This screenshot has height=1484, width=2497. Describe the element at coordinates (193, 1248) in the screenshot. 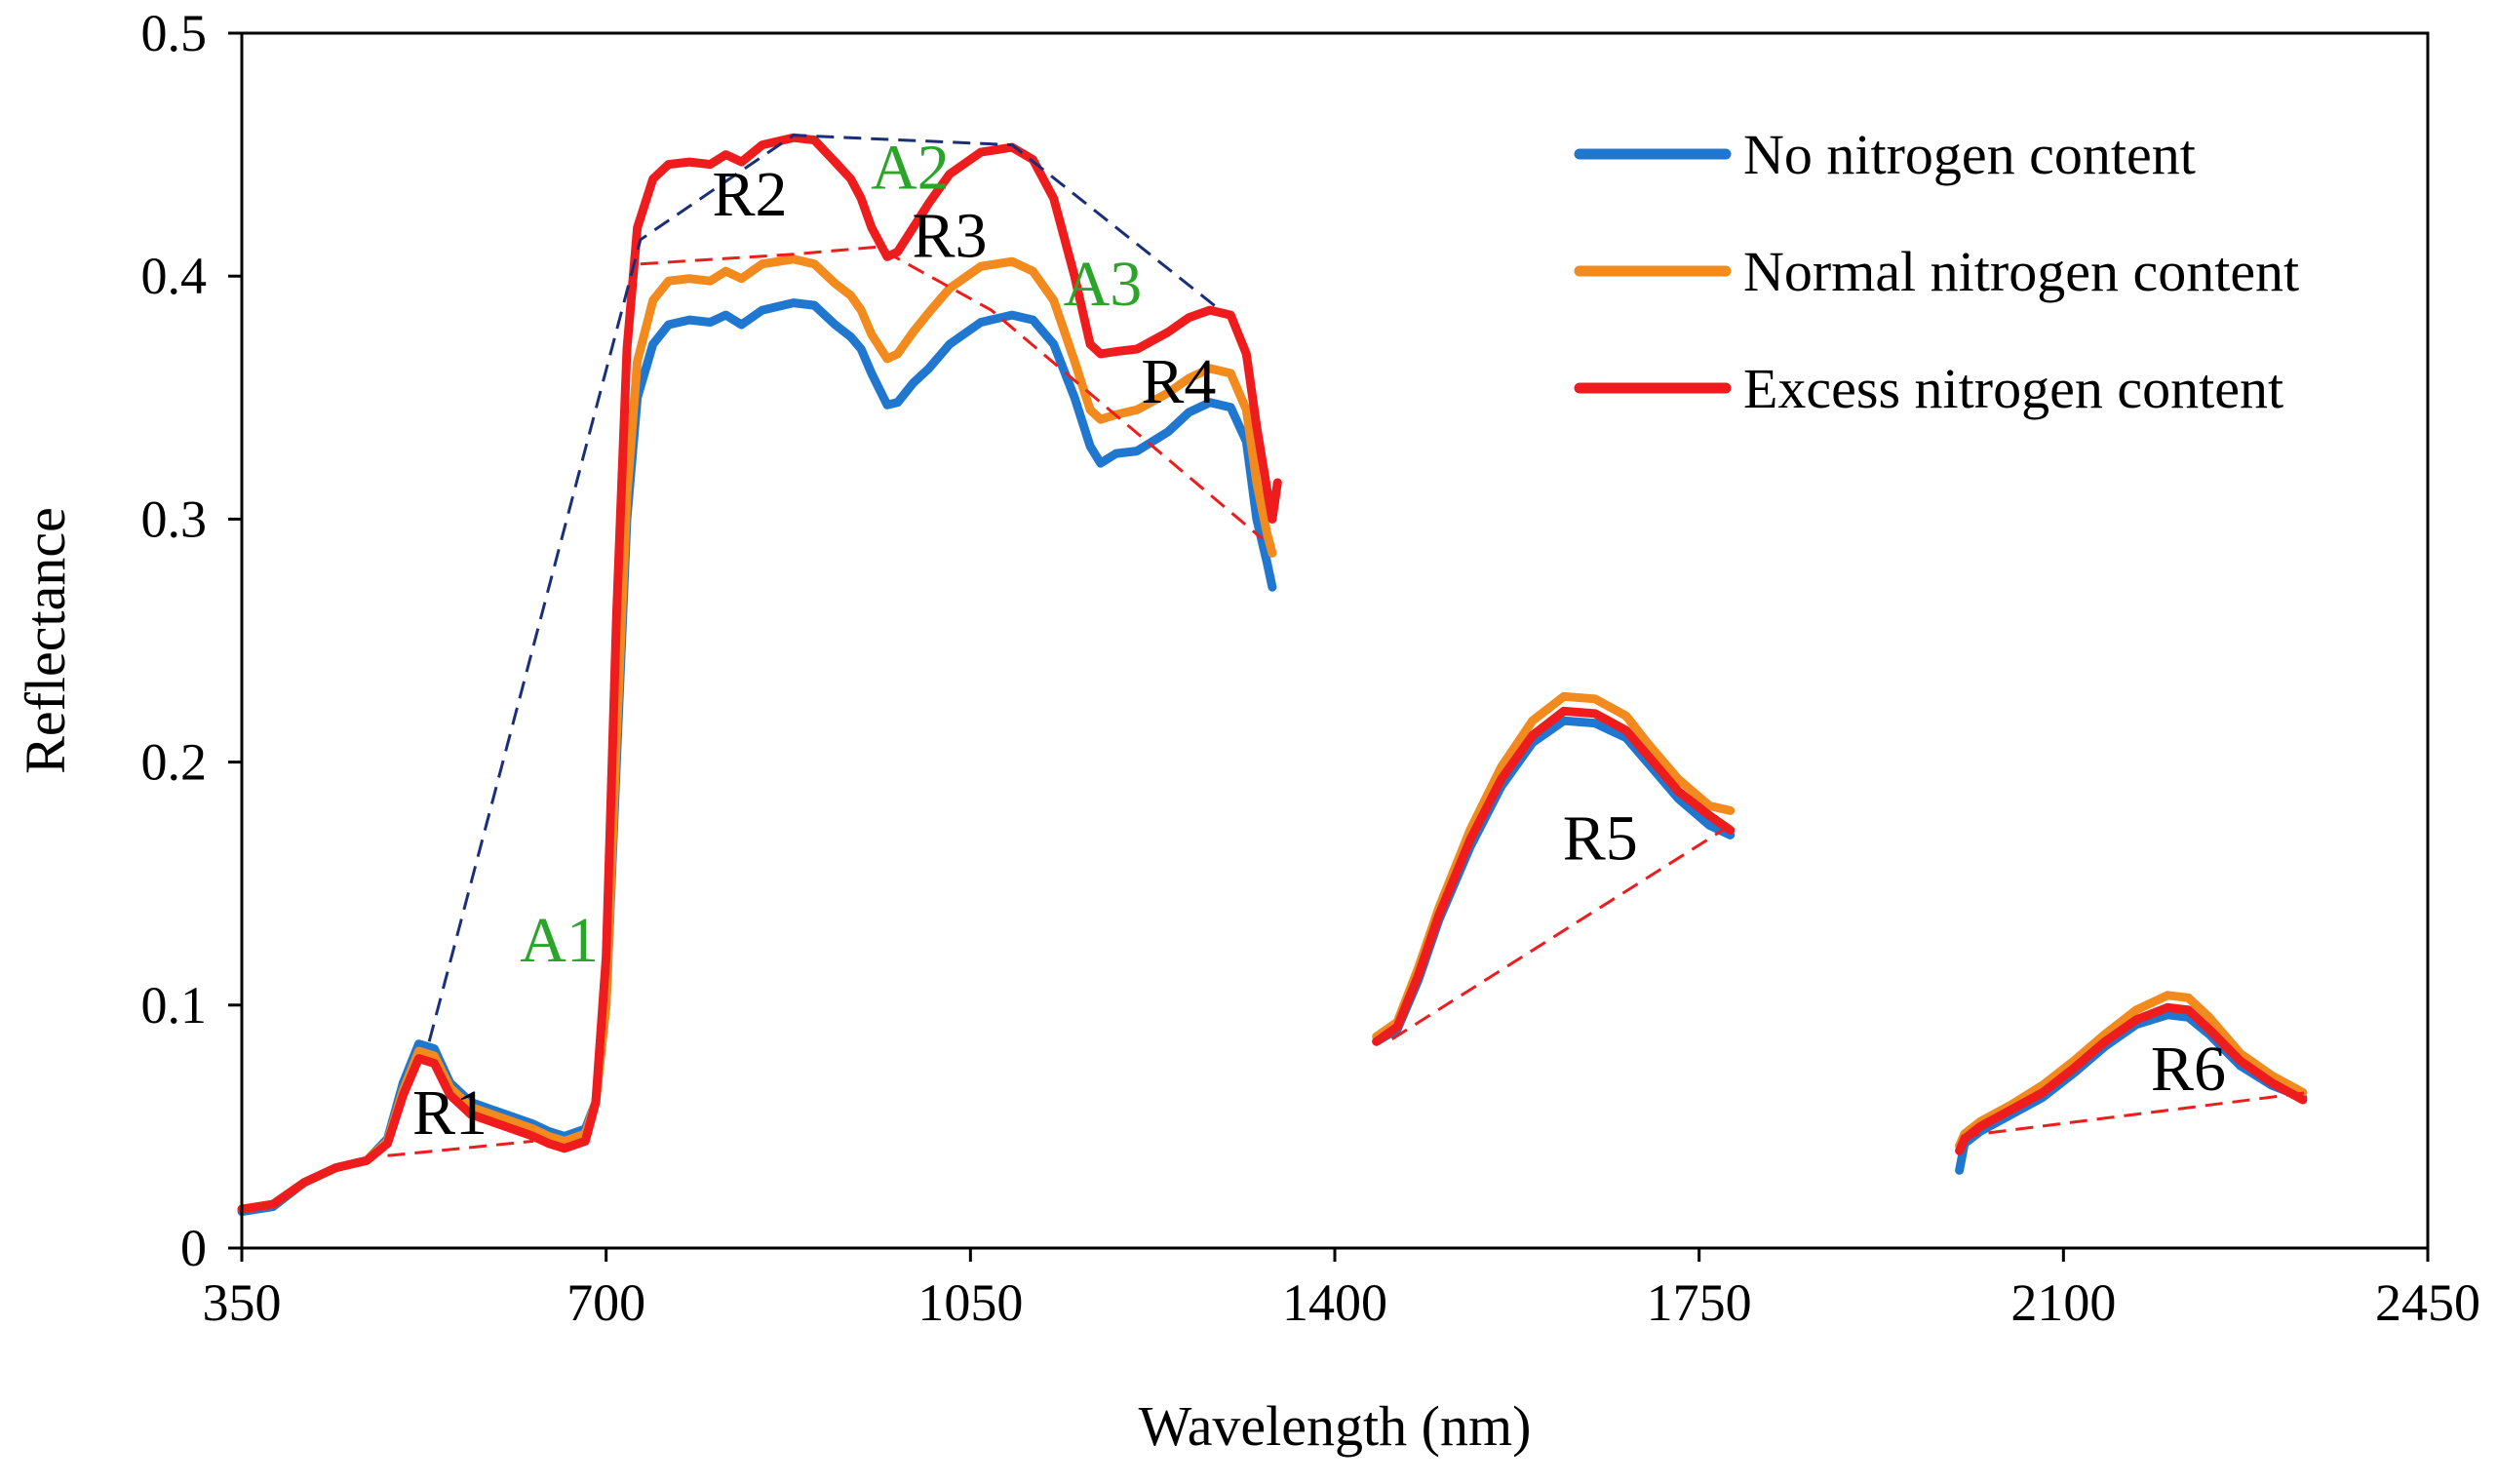

I see `y-tick-label: 0` at that location.